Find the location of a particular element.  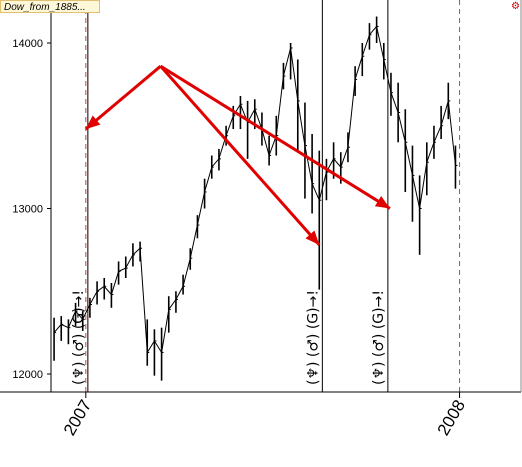

y-tick-label: 12000 is located at coordinates (27, 375).